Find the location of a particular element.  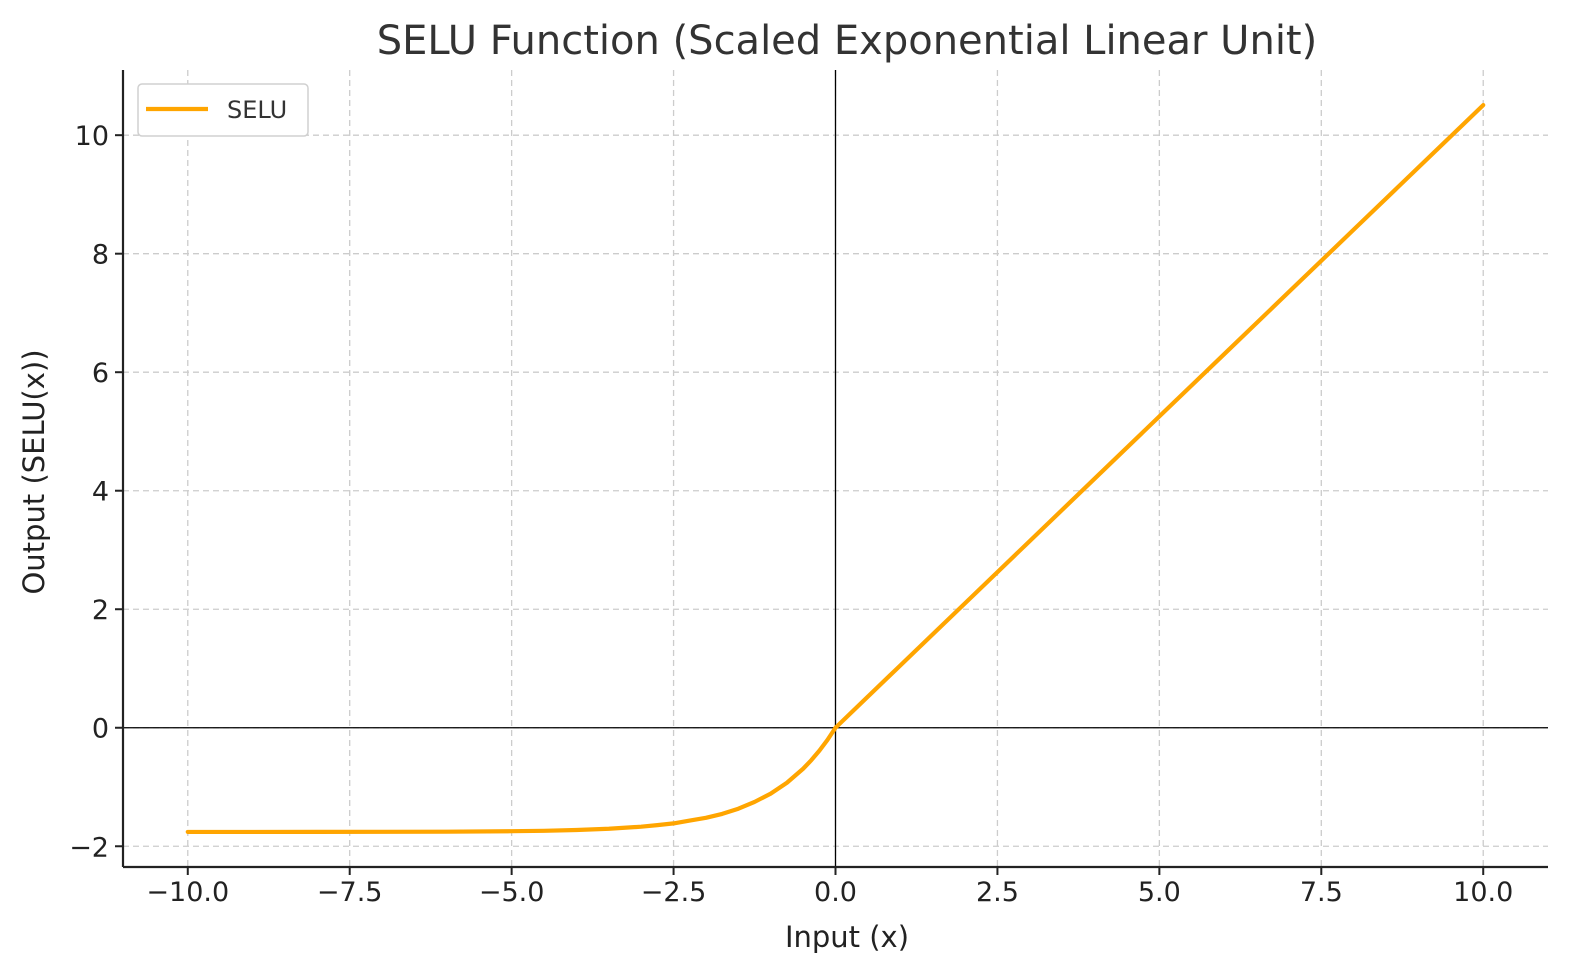

y-tick-label-3: 4 is located at coordinates (100, 492).